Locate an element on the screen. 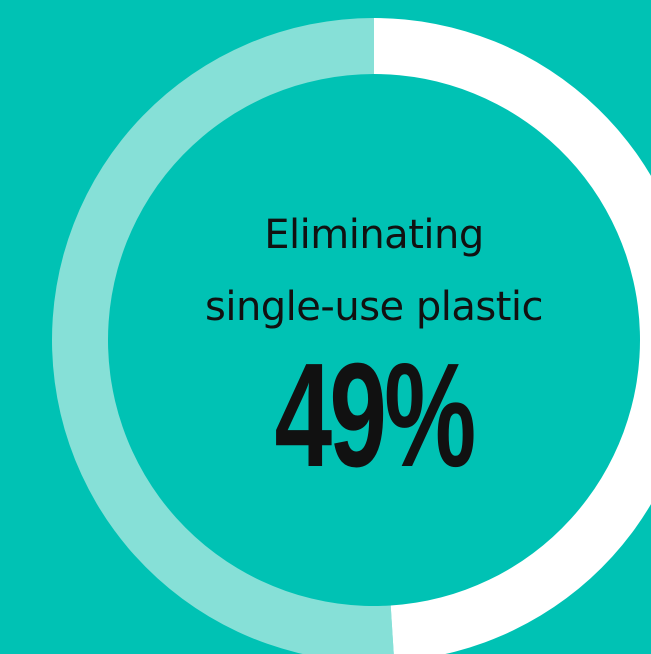  percent-value: 49% is located at coordinates (375, 415).